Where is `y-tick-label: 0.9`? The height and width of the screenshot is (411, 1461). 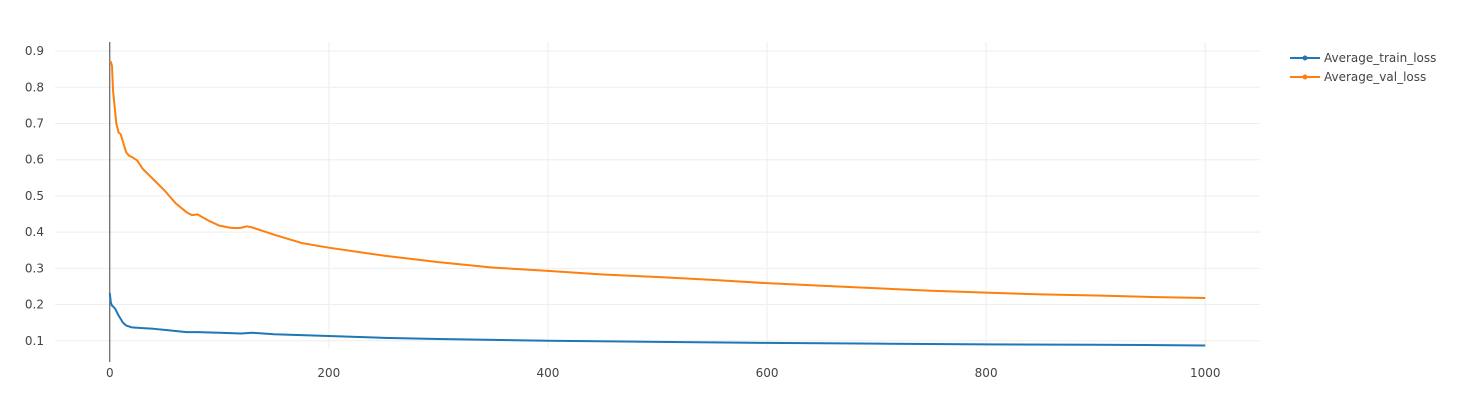
y-tick-label: 0.9 is located at coordinates (34, 51).